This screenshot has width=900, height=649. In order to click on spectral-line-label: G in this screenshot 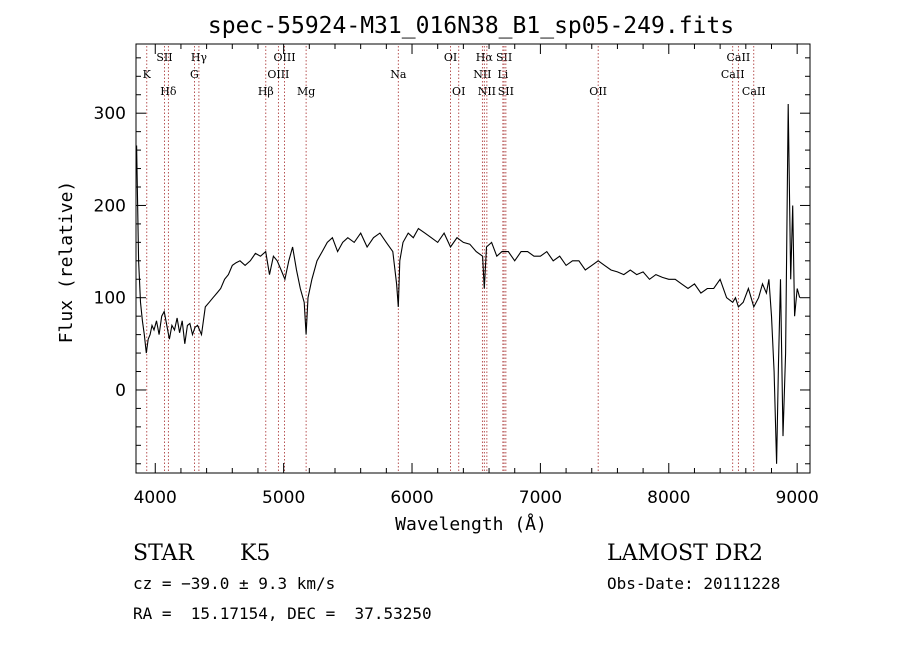, I will do `click(194, 74)`.